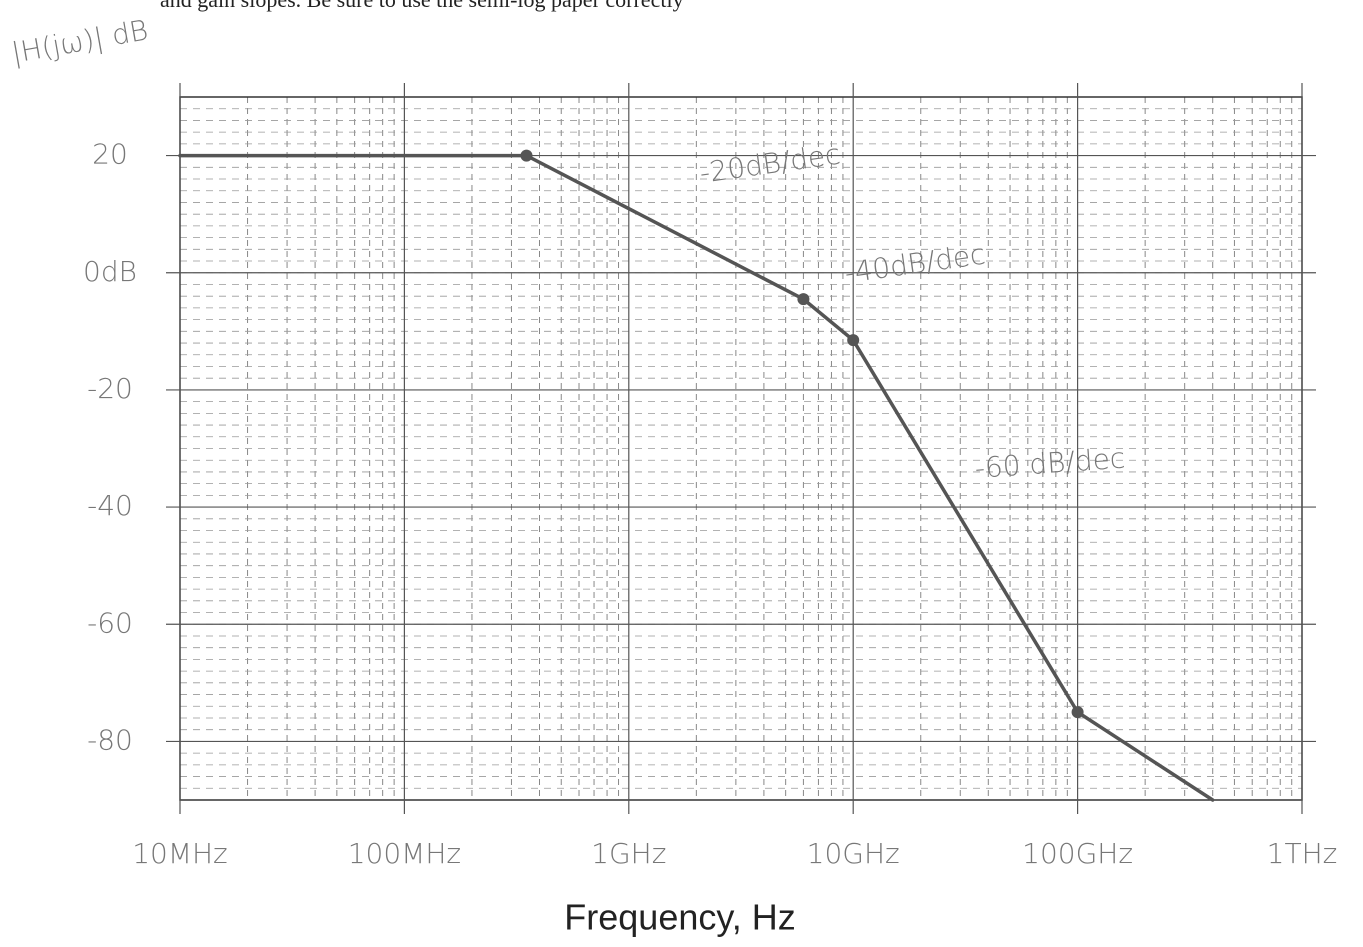 This screenshot has height=947, width=1363. Describe the element at coordinates (80, 41) in the screenshot. I see `y-axis-label: |H(jω)| dB` at that location.